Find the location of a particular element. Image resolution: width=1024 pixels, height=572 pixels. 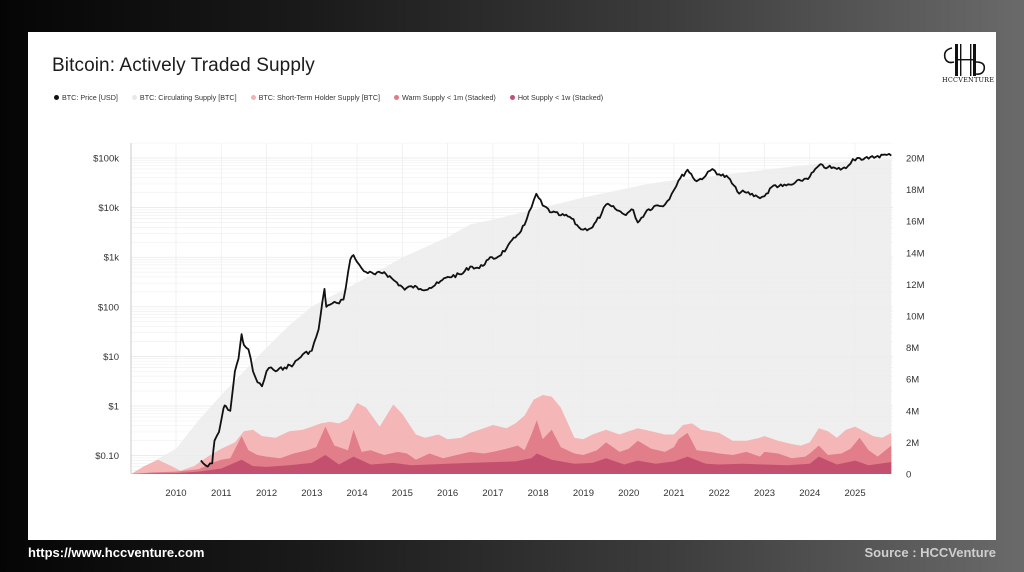

y-left-tick-label: $0.10 is located at coordinates (107, 456).